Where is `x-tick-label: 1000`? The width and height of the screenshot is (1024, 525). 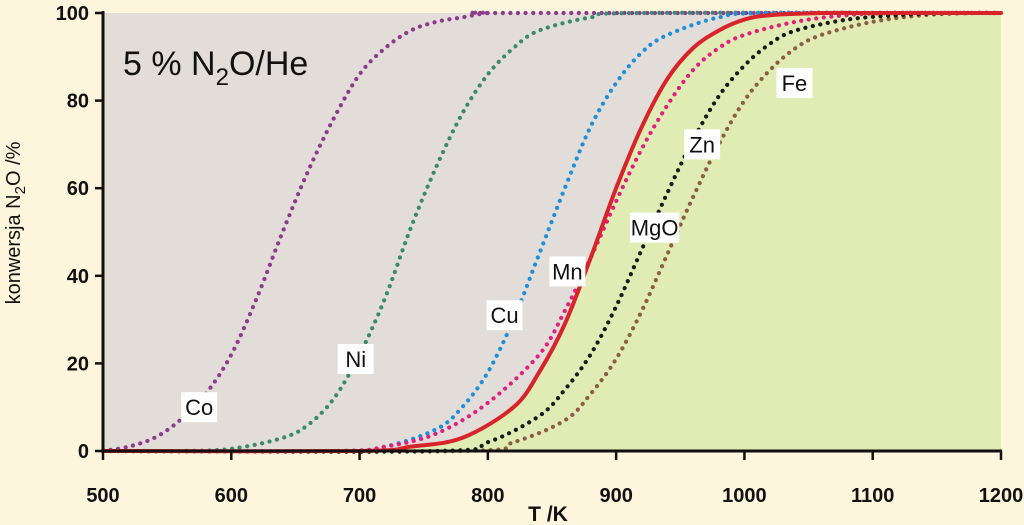
x-tick-label: 1000 is located at coordinates (744, 496).